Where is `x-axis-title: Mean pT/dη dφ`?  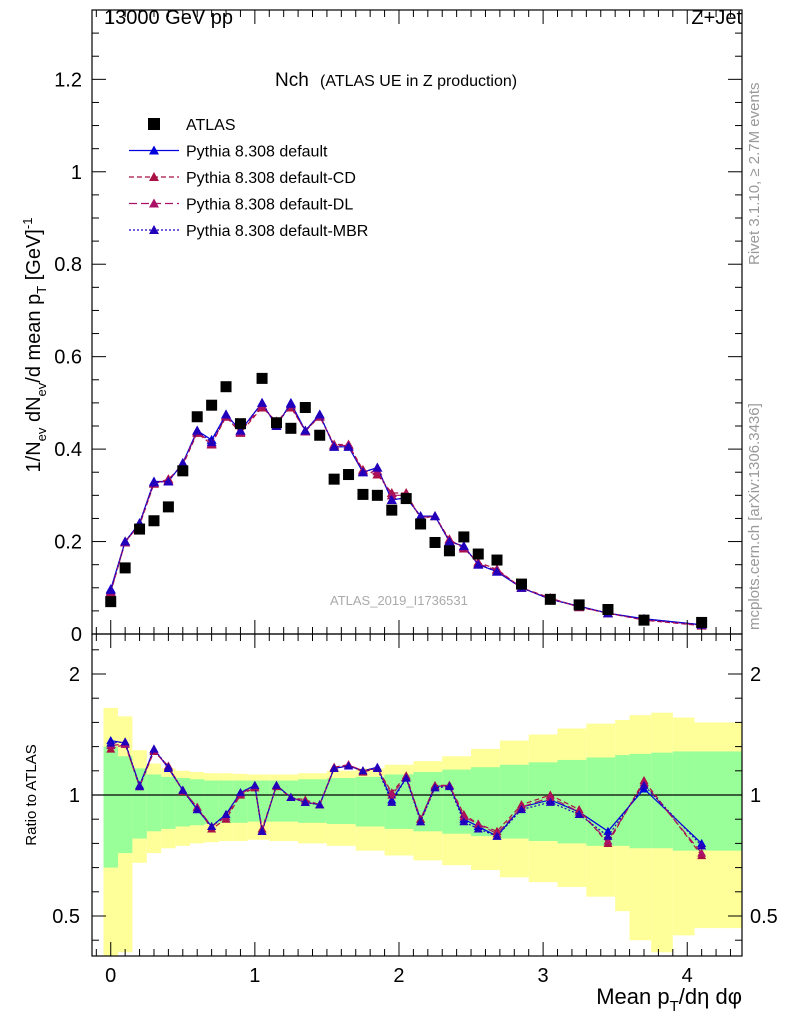 x-axis-title: Mean pT/dη dφ is located at coordinates (669, 999).